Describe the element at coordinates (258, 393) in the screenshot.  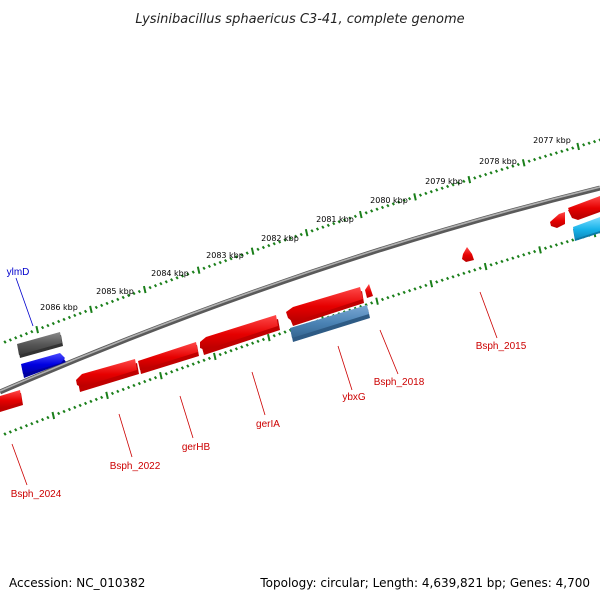
I see `leader-gerIA` at that location.